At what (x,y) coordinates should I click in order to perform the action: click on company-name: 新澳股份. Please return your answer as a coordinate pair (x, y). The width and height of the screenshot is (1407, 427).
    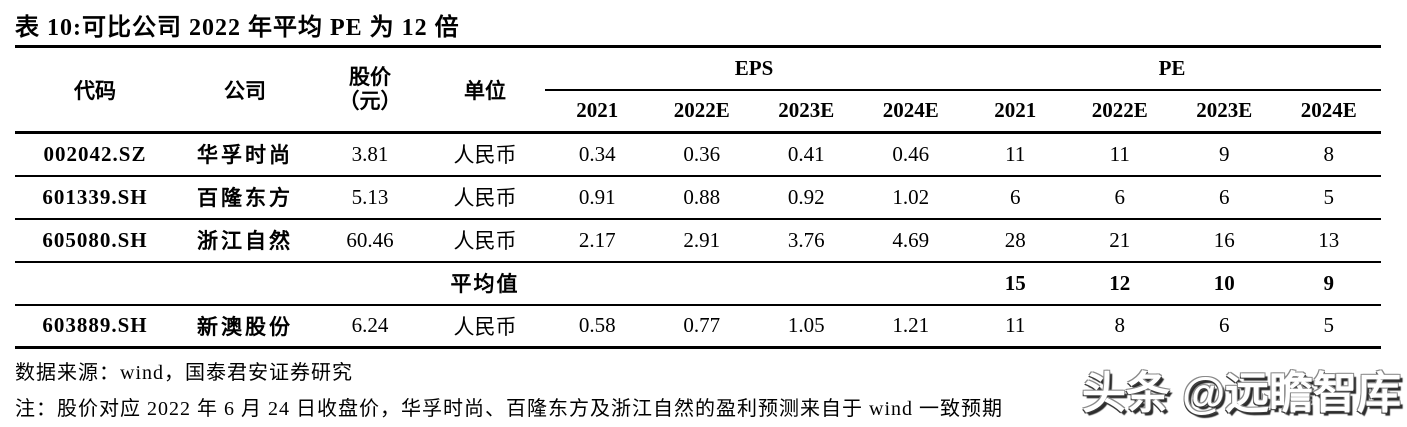
    Looking at the image, I should click on (245, 326).